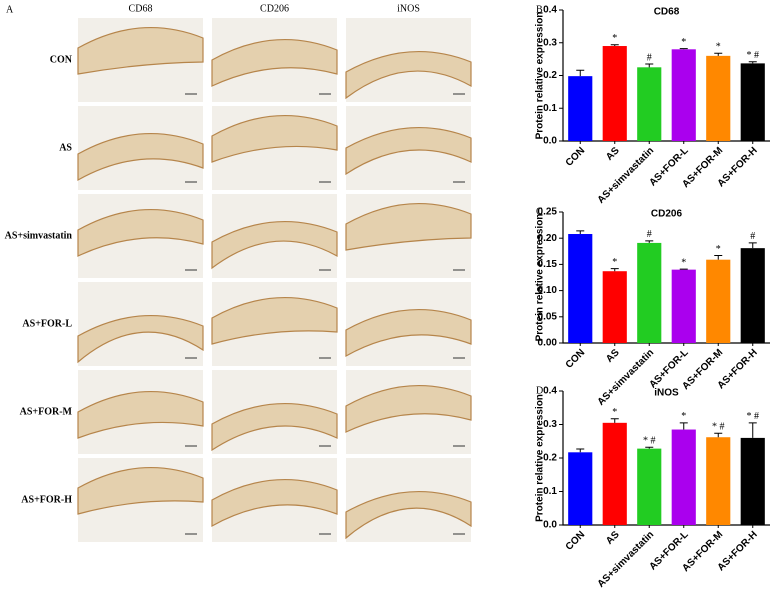 Image resolution: width=778 pixels, height=602 pixels. I want to click on panel-label: A, so click(10, 9).